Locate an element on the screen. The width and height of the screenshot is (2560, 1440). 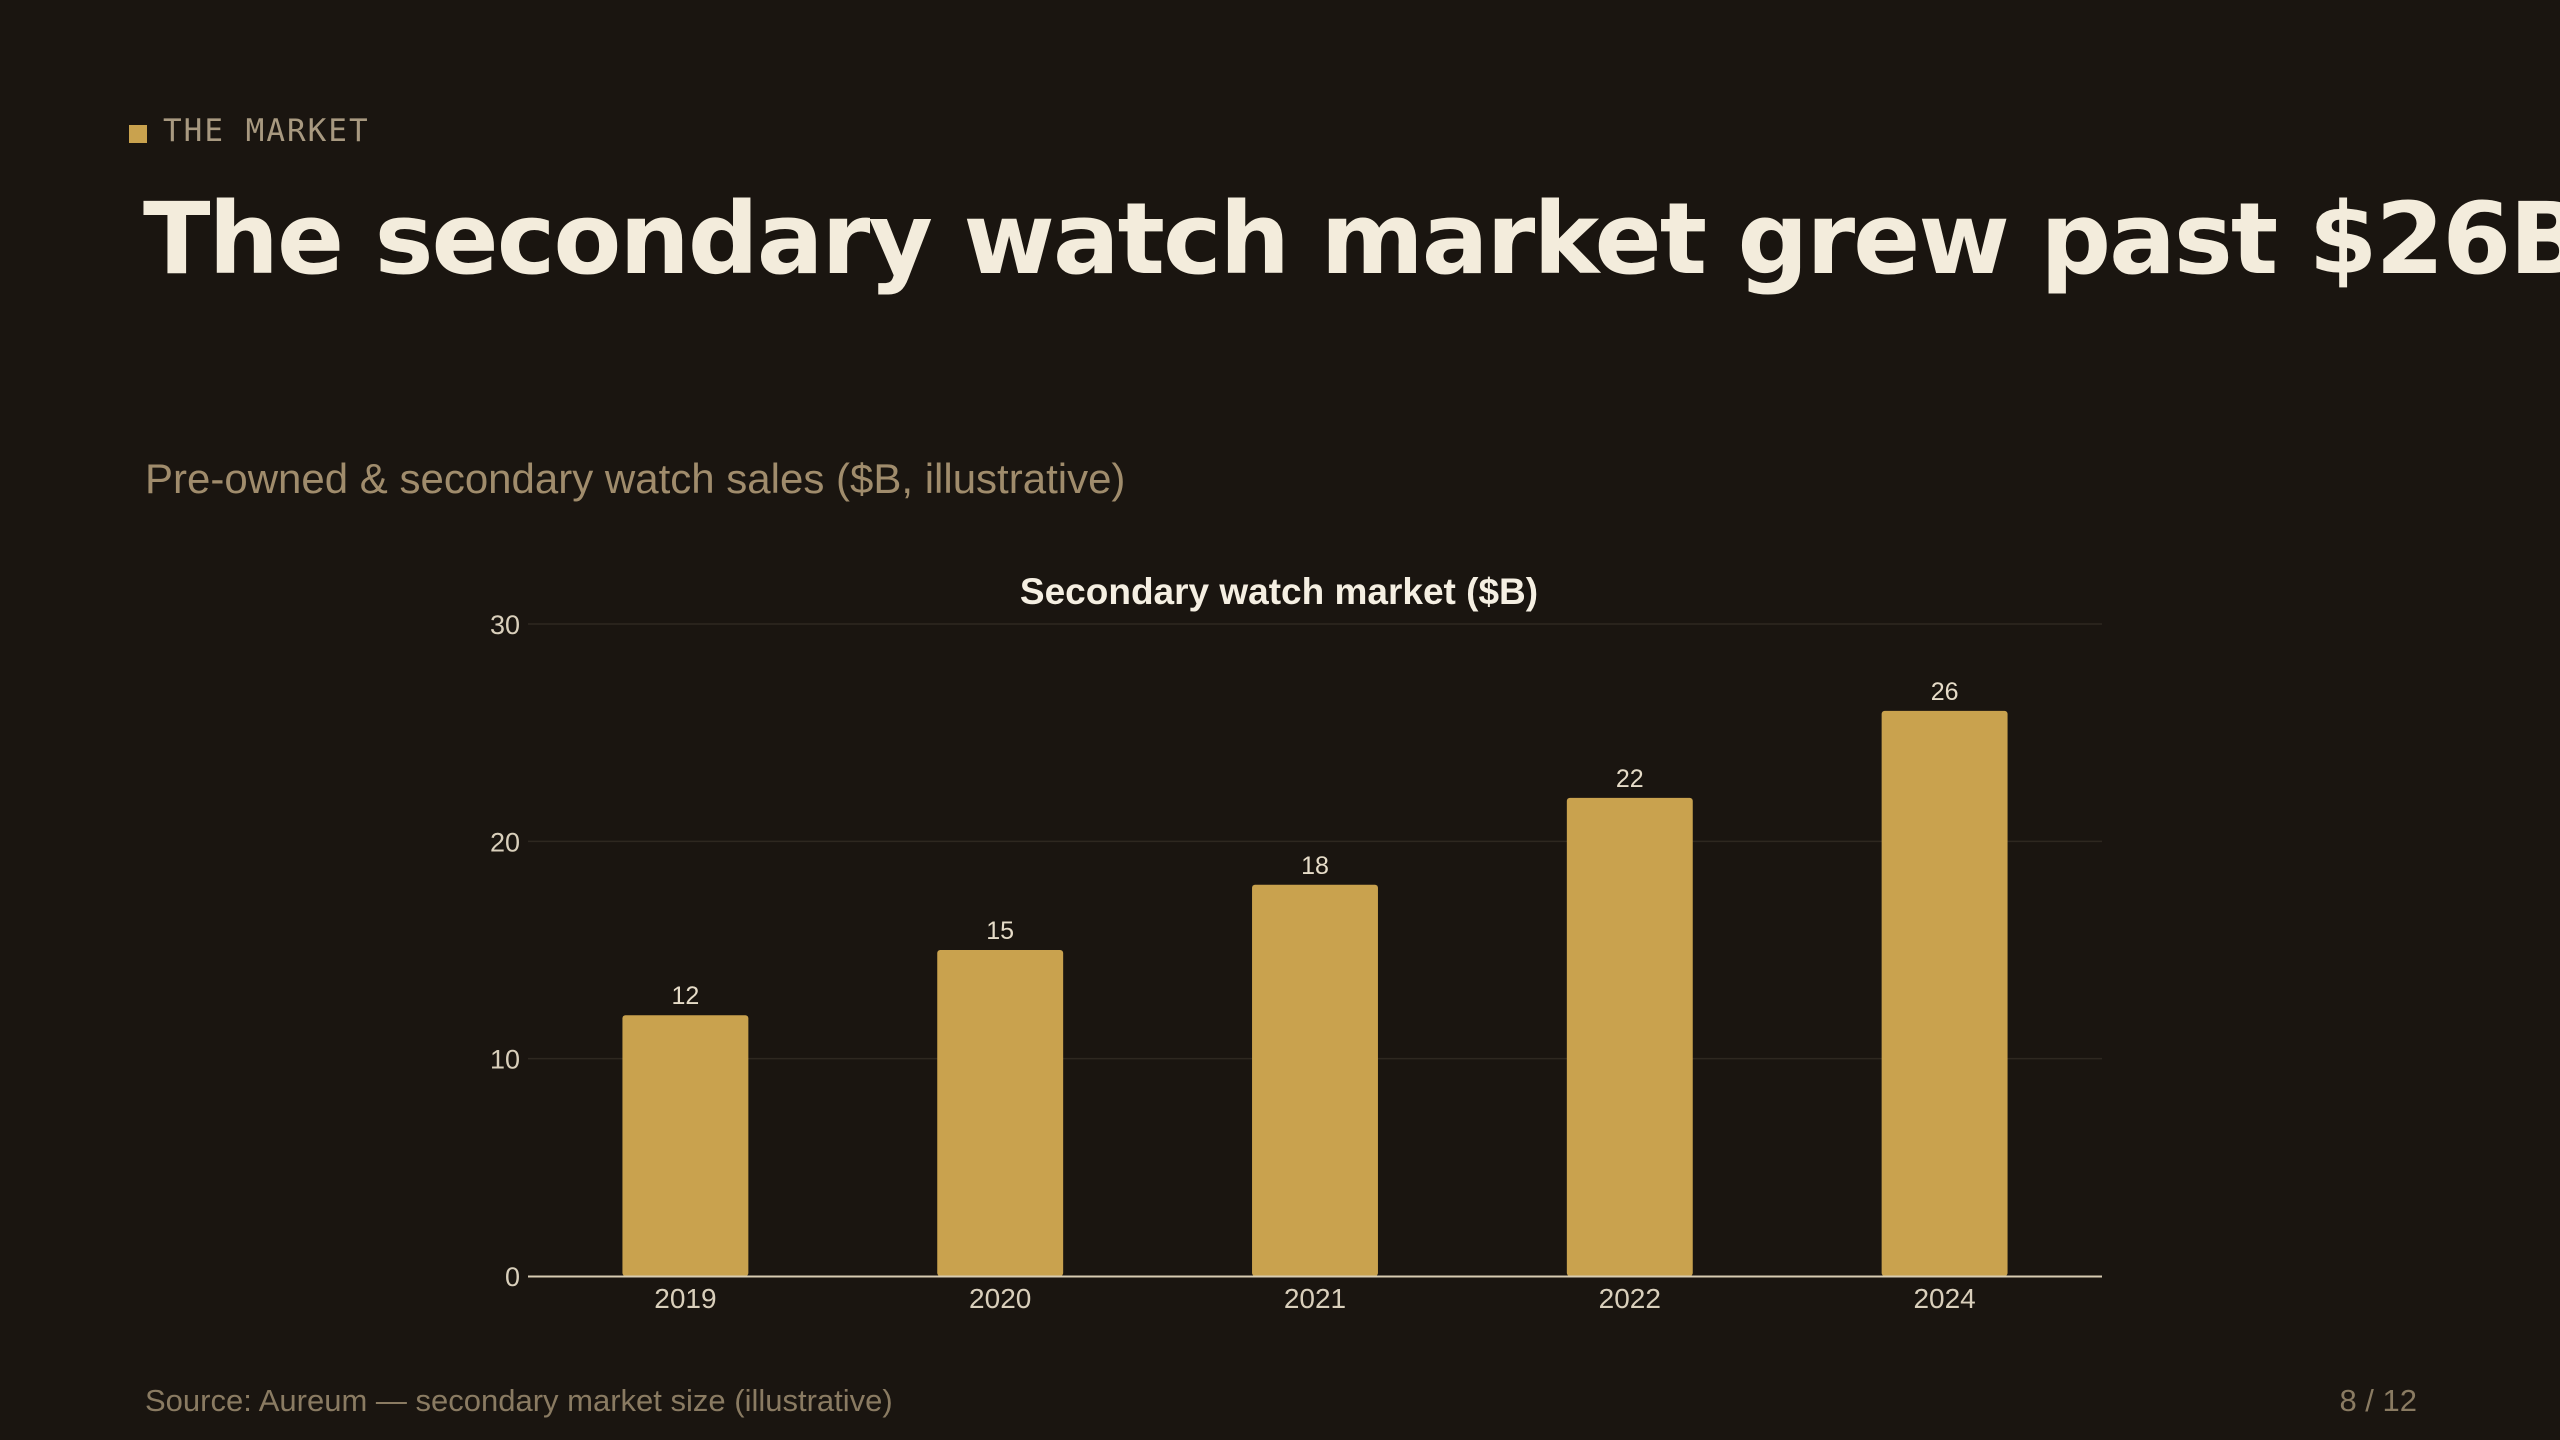
y-axis-ticks: 0 10 20 30 is located at coordinates (505, 951).